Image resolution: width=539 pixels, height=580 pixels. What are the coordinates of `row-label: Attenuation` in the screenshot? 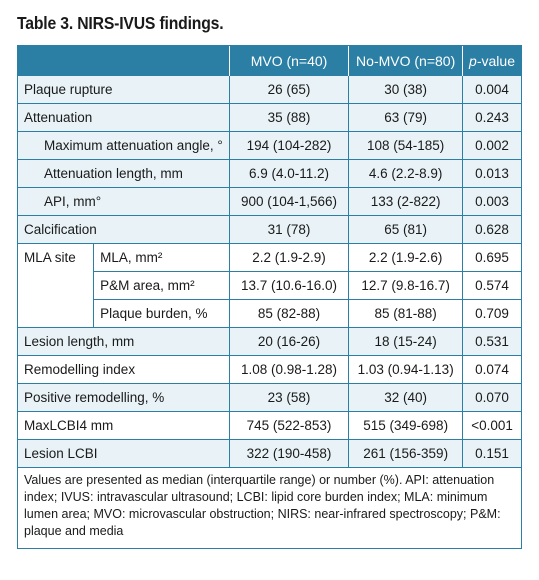 It's located at (124, 118).